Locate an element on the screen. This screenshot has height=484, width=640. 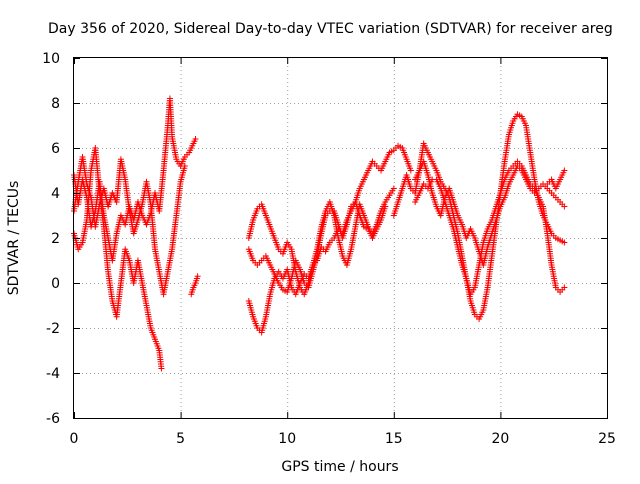
y-axis-label: SDTVAR / TECUs is located at coordinates (14, 238).